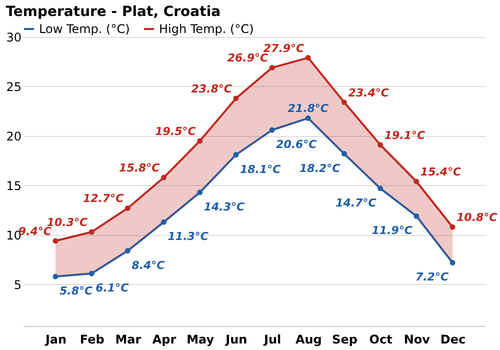 The image size is (500, 350). I want to click on x-tick-label: Feb, so click(92, 339).